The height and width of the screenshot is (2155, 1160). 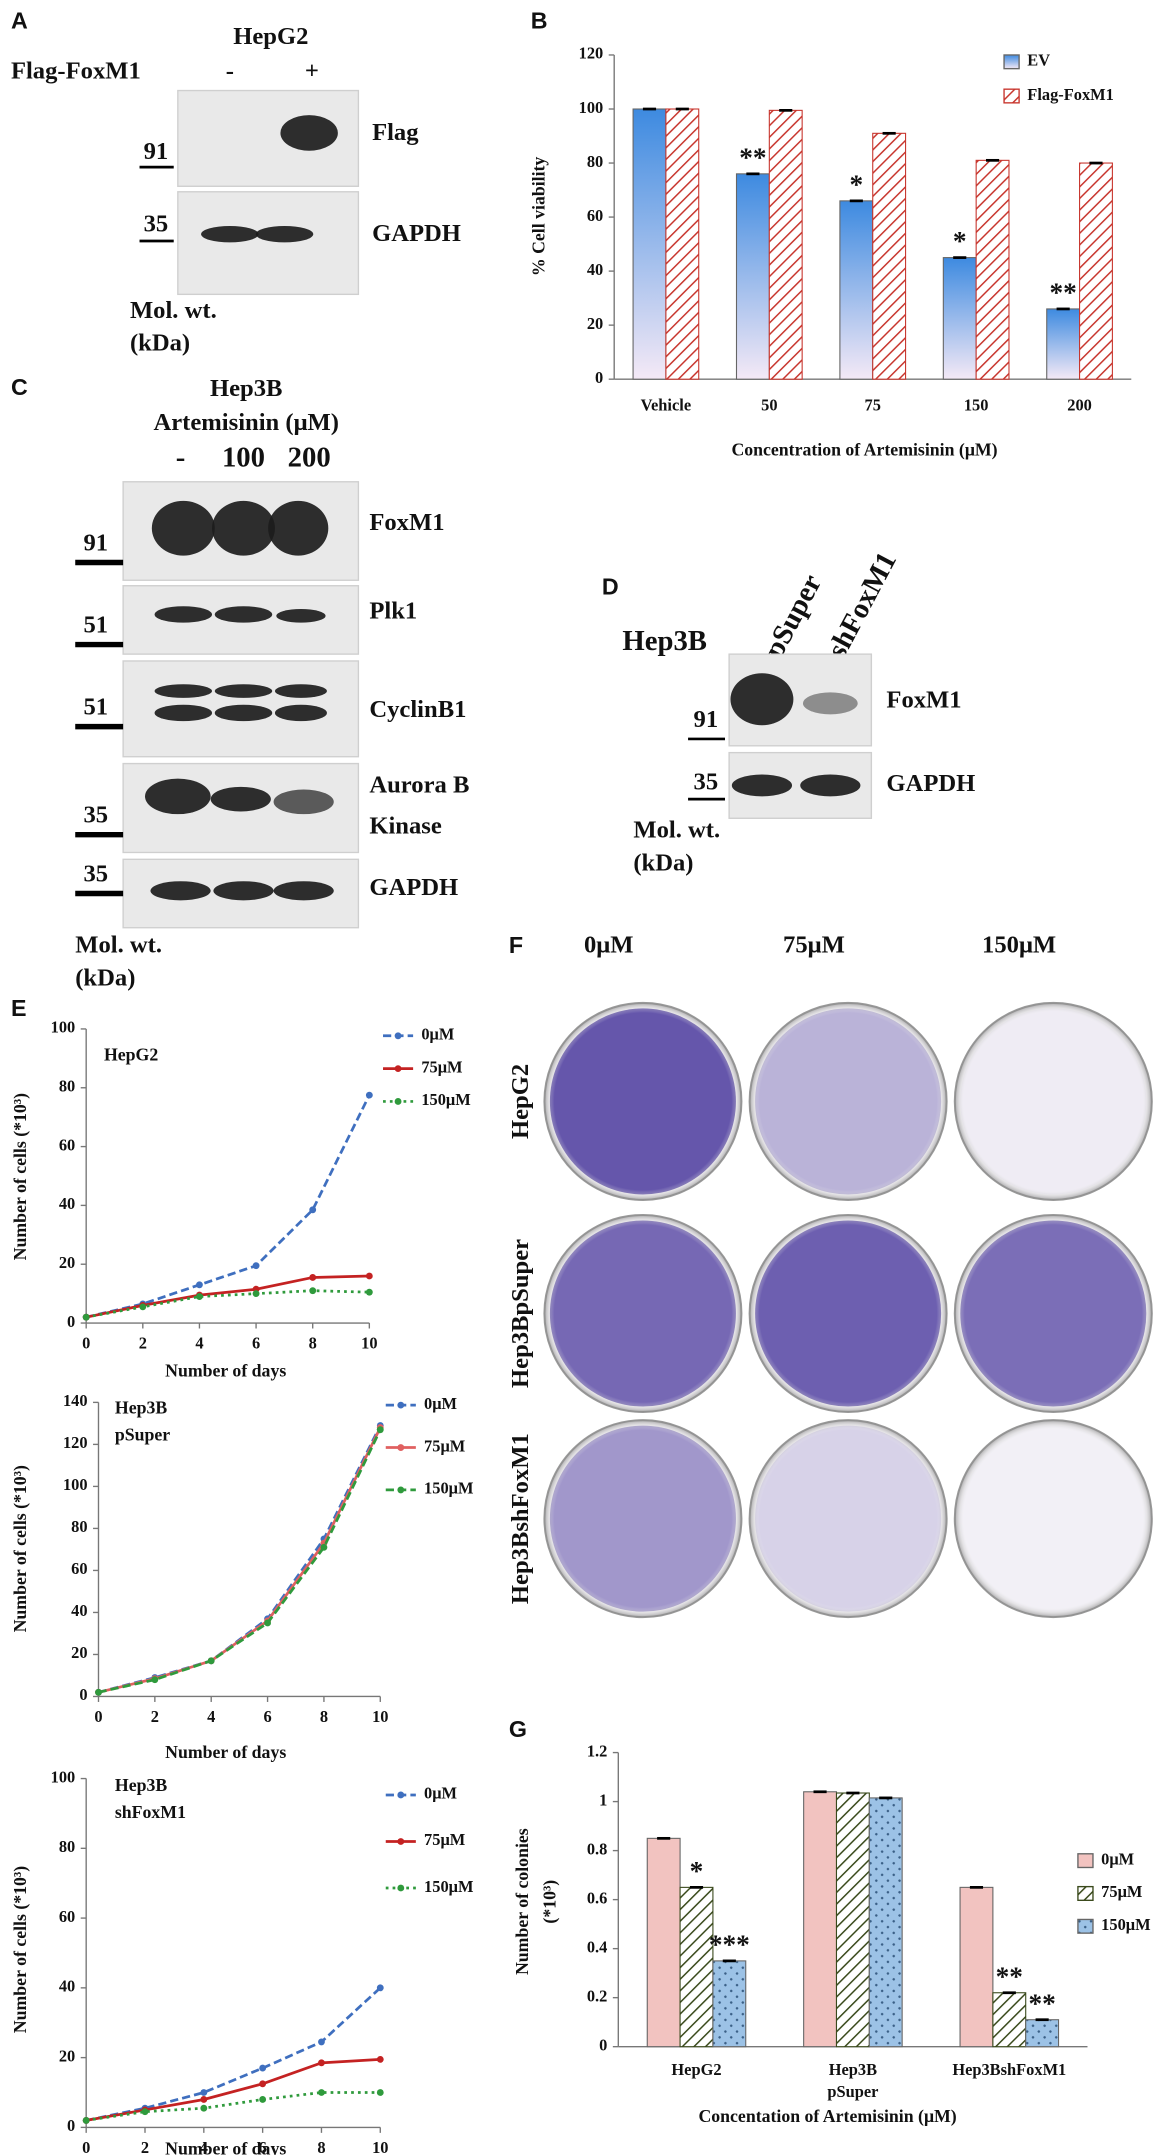 I want to click on blot-label: Plk1, so click(x=393, y=611).